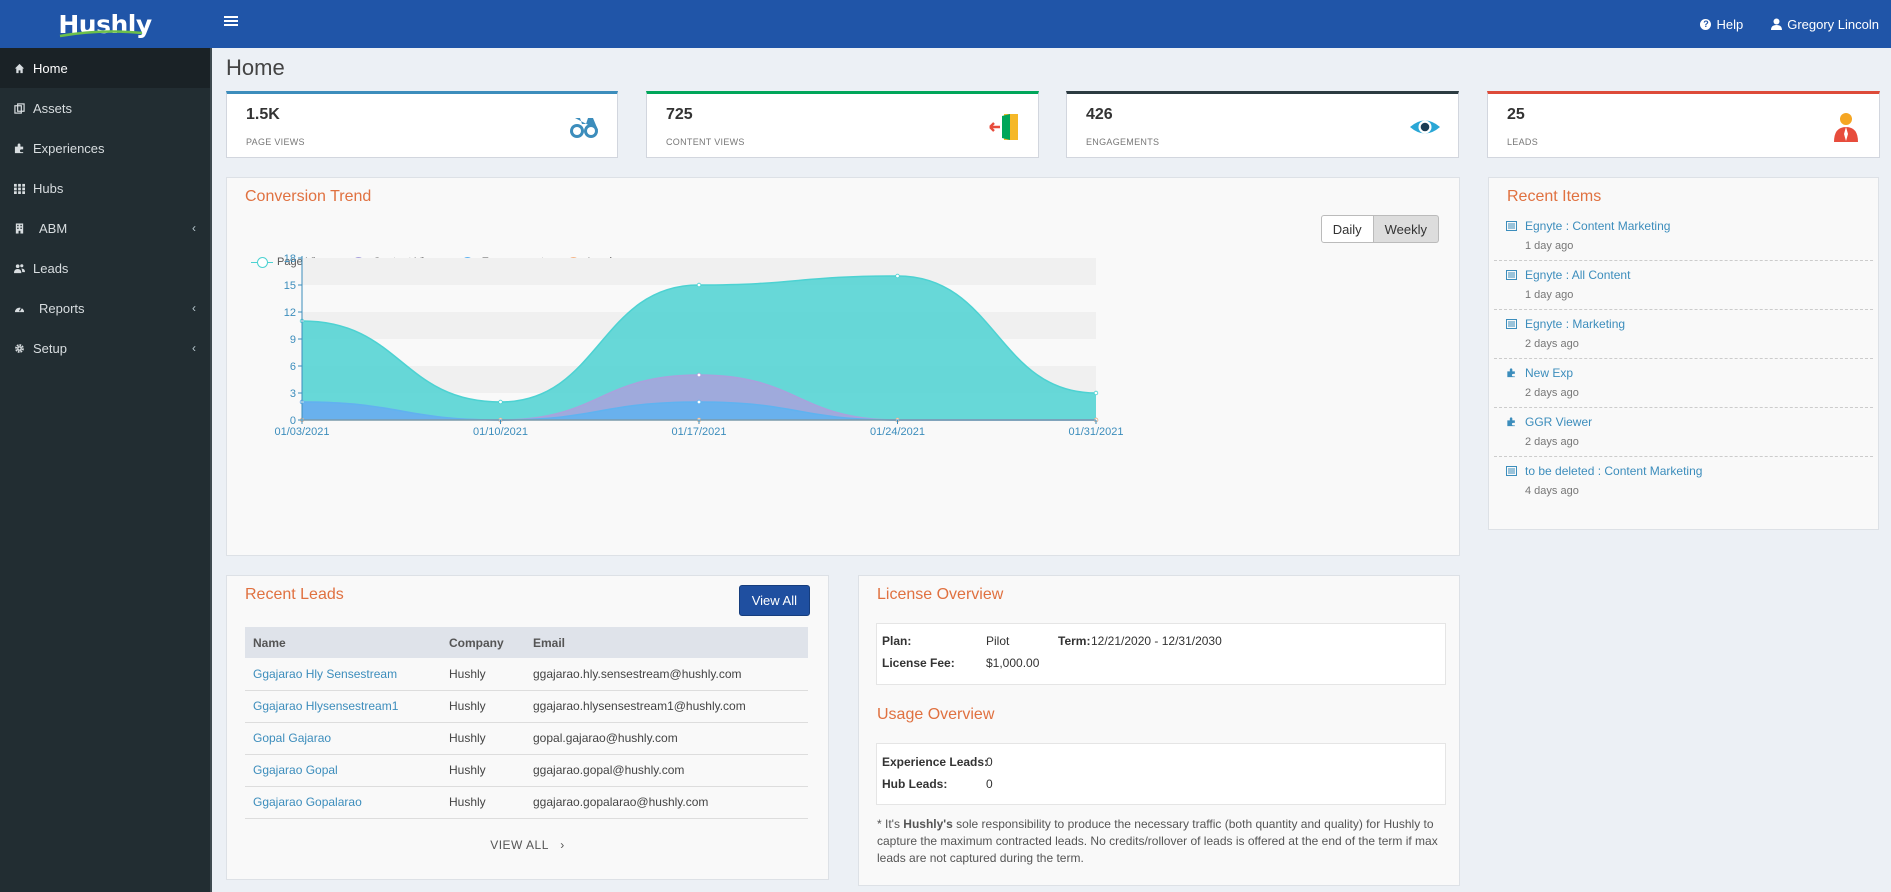  I want to click on y-tick-label: 3, so click(293, 394).